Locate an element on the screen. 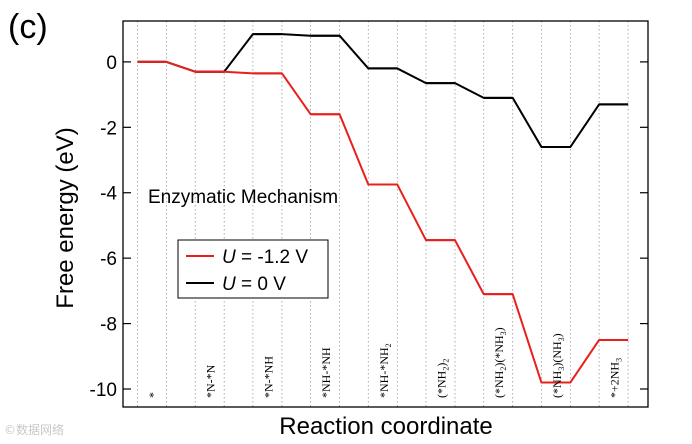 The image size is (692, 444). state-label-6-part-3: 3 is located at coordinates (503, 333).